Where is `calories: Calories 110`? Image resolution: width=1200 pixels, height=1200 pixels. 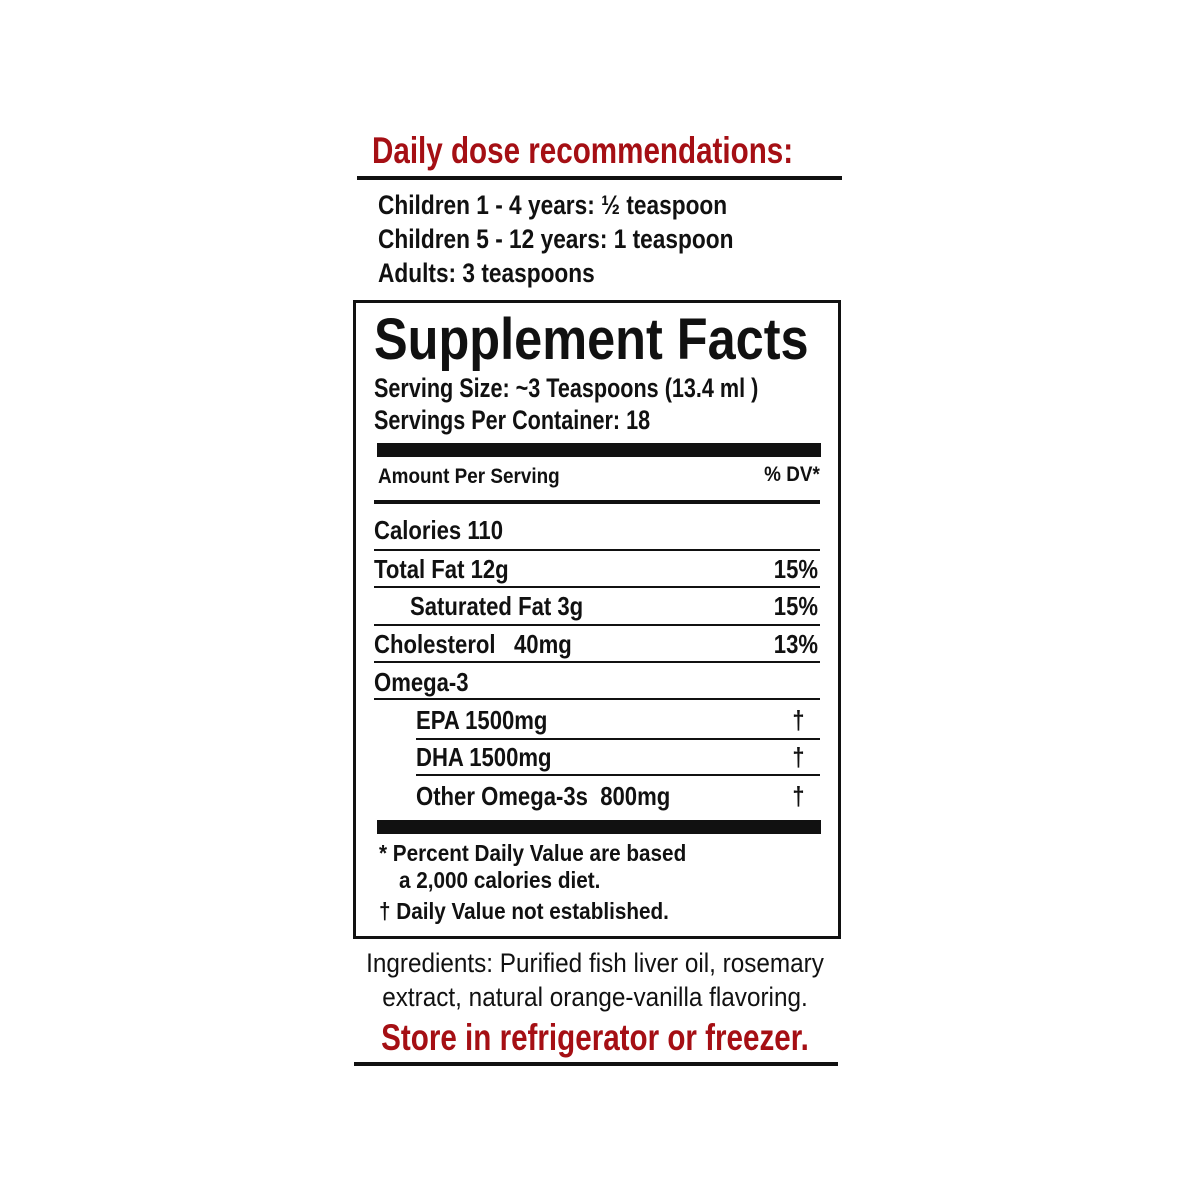
calories: Calories 110 is located at coordinates (439, 530).